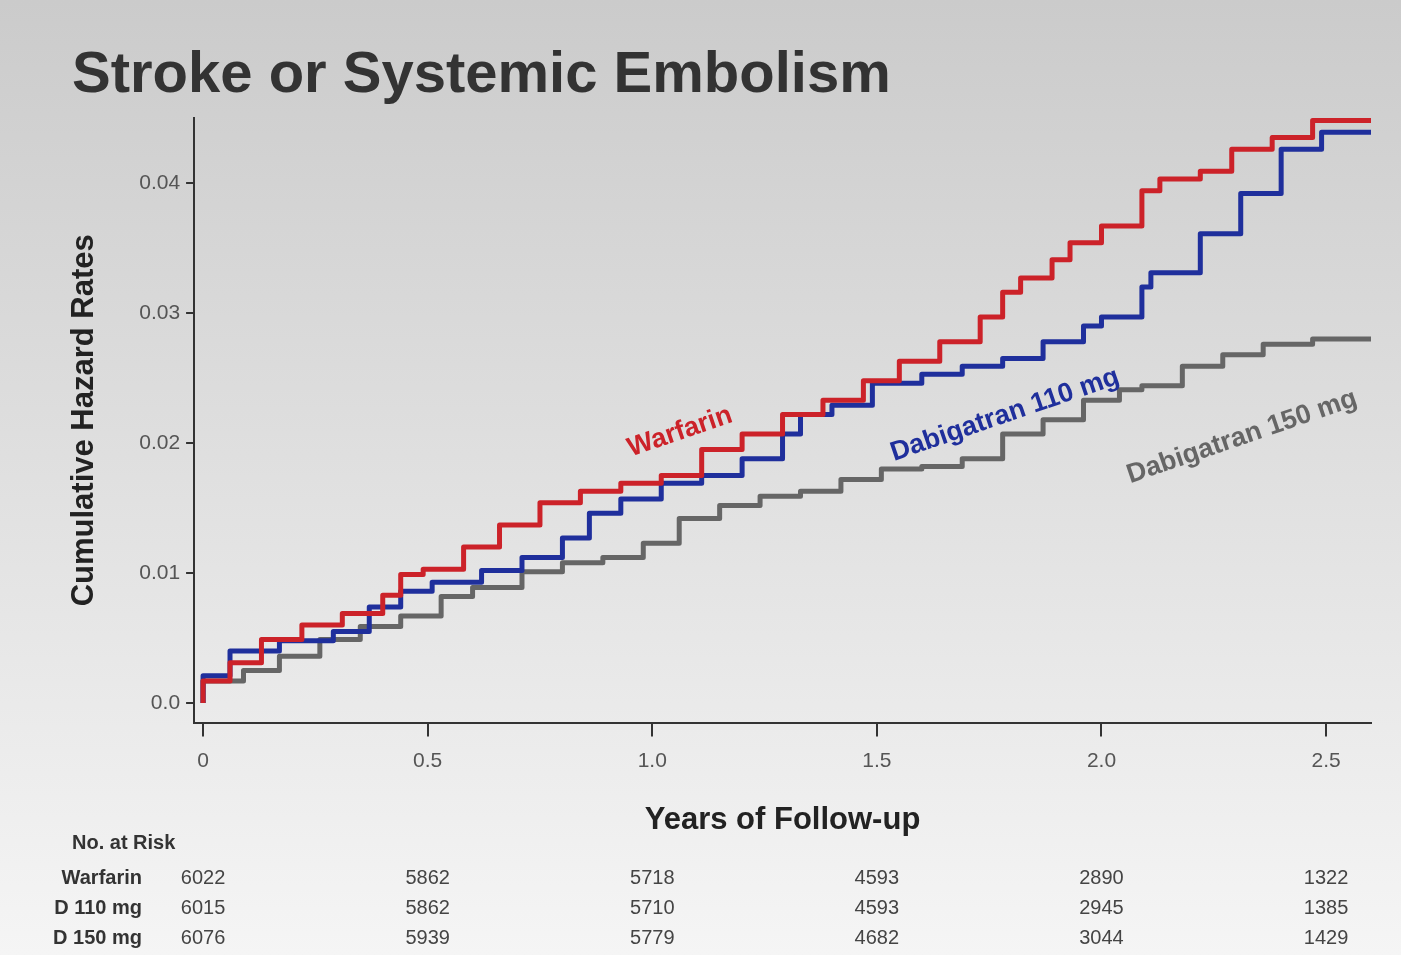 This screenshot has height=955, width=1401. Describe the element at coordinates (1101, 936) in the screenshot. I see `text: 3044` at that location.